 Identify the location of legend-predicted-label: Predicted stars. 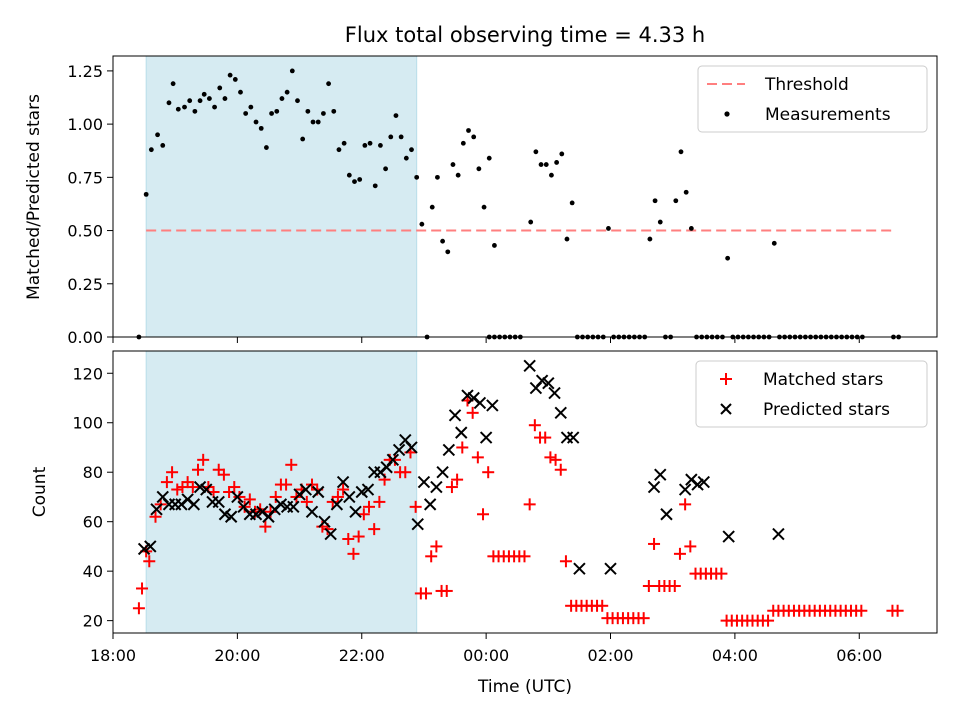
(826, 410).